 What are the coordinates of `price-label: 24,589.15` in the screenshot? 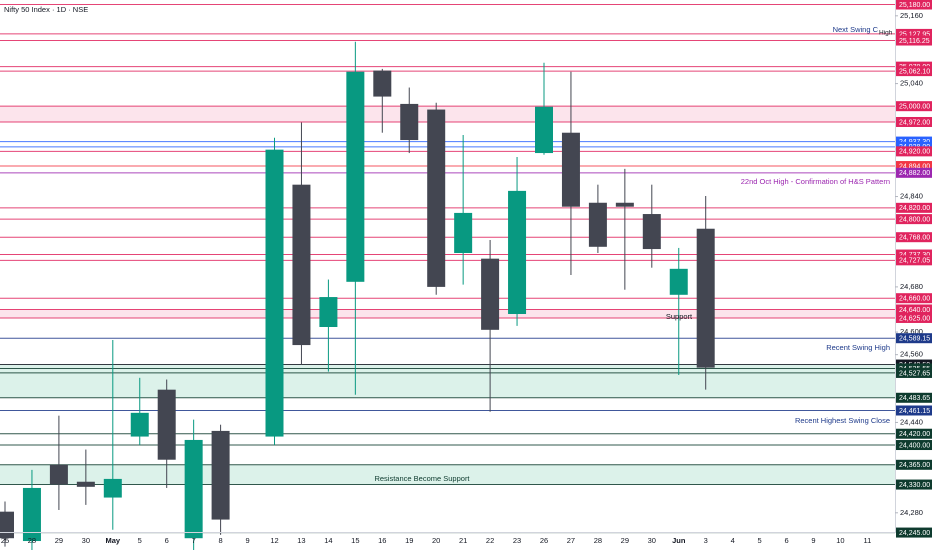 It's located at (914, 339).